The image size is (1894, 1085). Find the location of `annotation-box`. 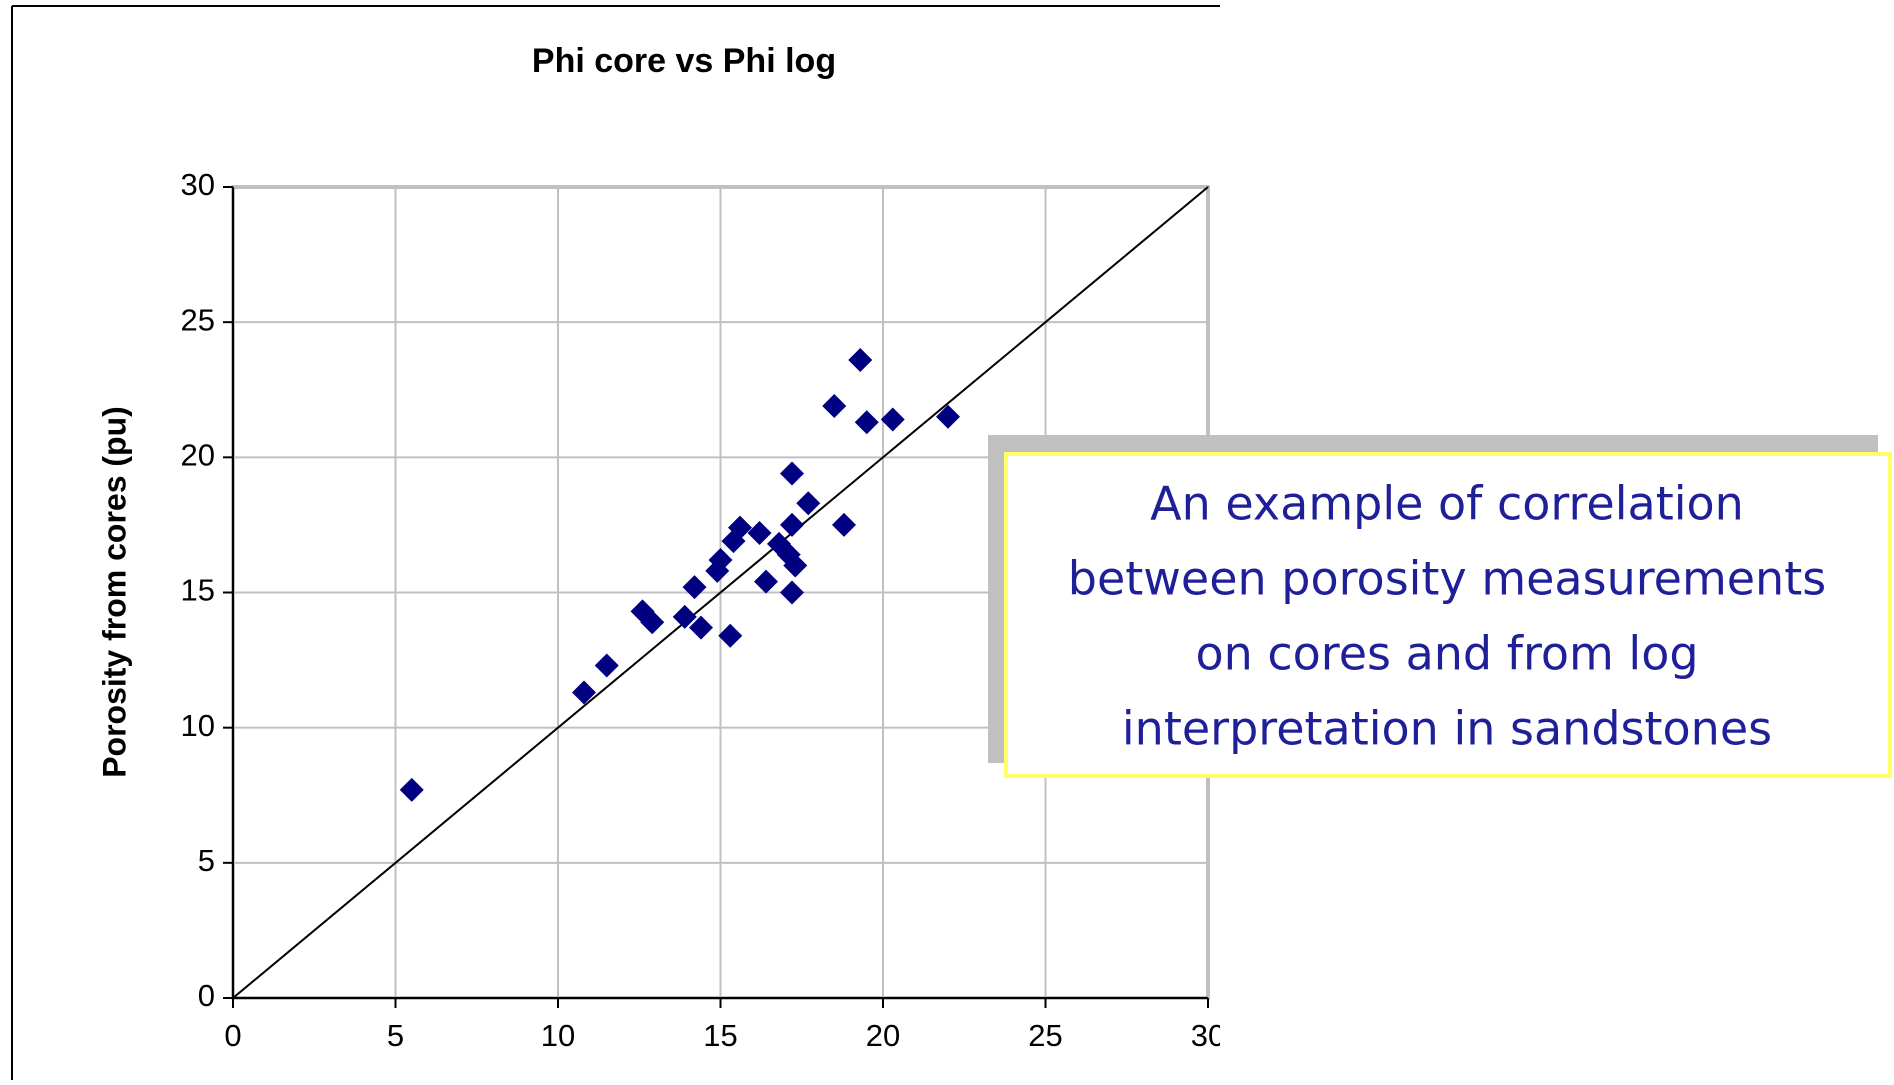

annotation-box is located at coordinates (1448, 615).